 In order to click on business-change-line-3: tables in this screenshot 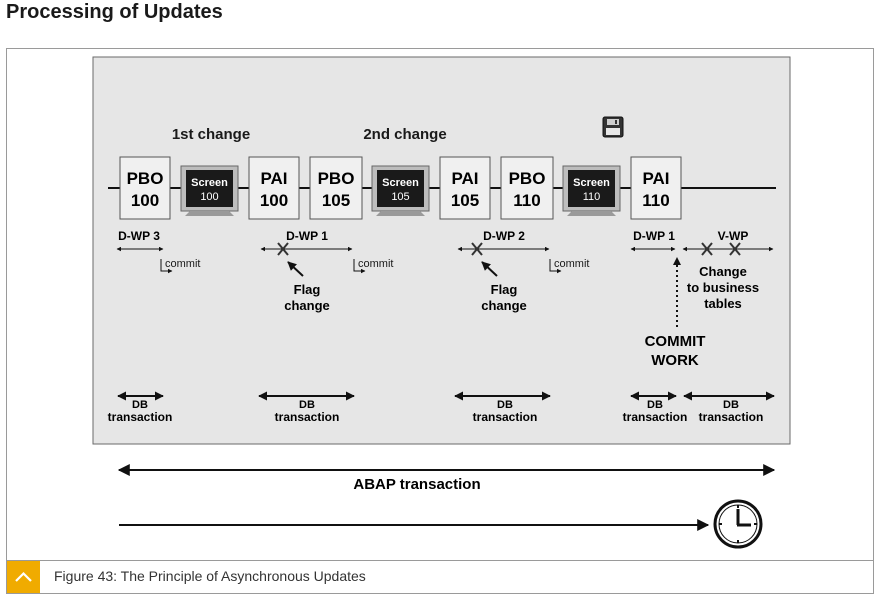, I will do `click(723, 303)`.